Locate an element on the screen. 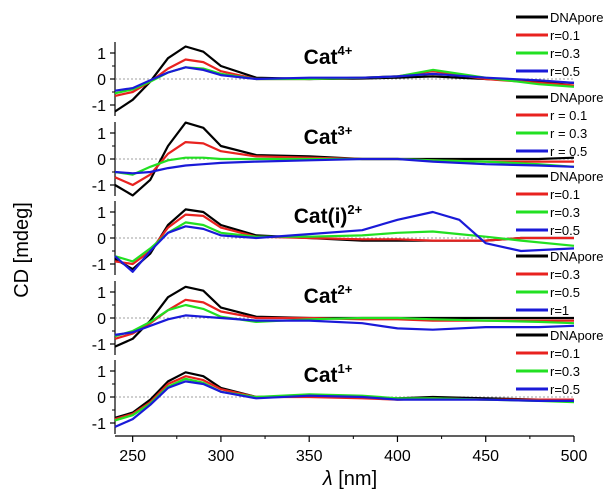 This screenshot has width=606, height=492. x-axis-label: λ [nm] is located at coordinates (349, 479).